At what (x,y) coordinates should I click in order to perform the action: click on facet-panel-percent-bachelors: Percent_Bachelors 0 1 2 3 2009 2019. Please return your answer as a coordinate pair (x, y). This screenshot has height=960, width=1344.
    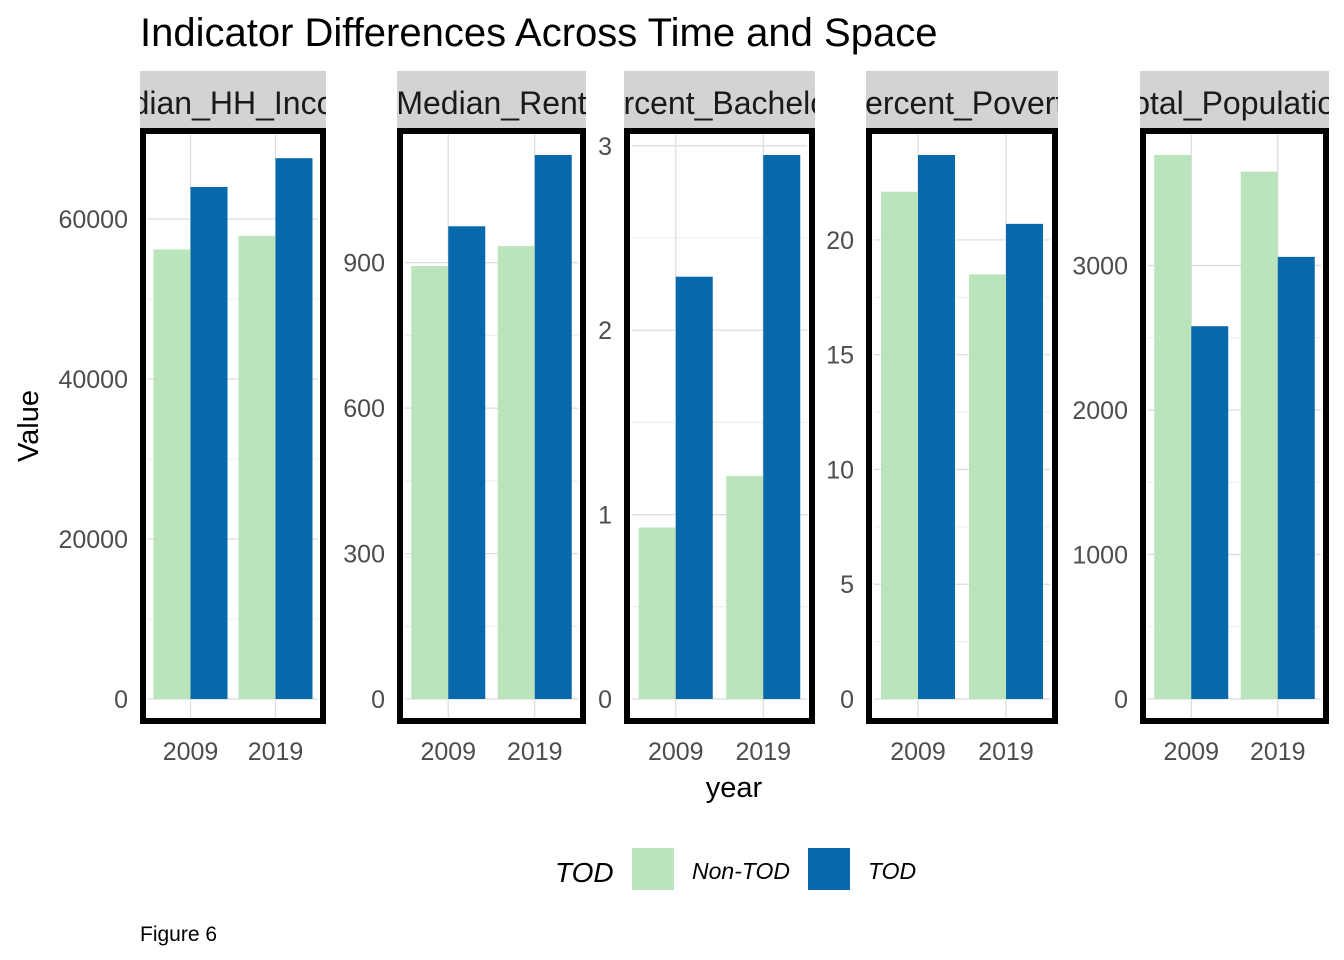
    Looking at the image, I should click on (719, 418).